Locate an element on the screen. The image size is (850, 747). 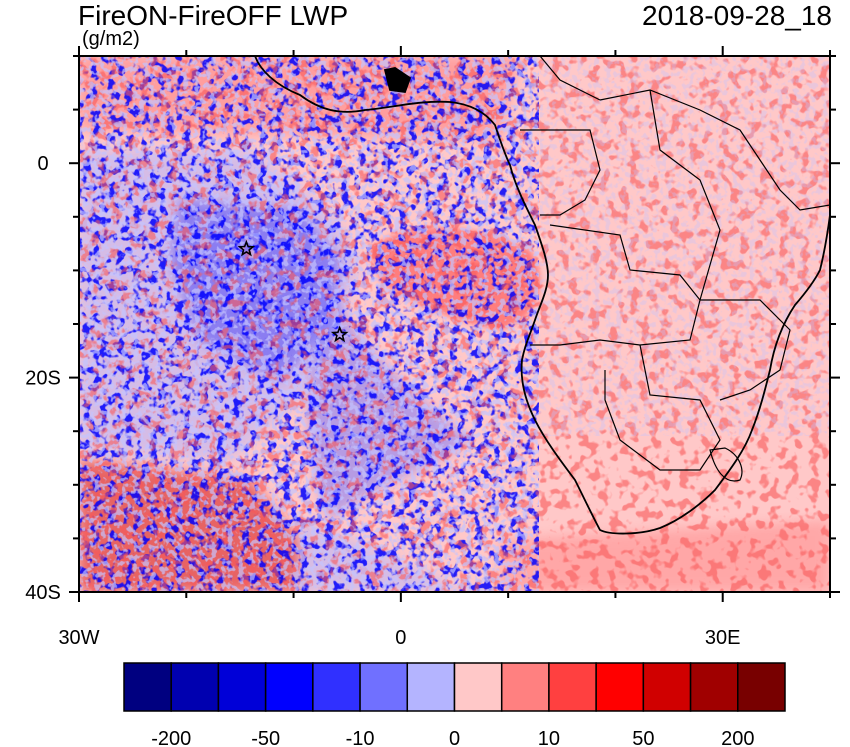
y-tick-label: 40S is located at coordinates (43, 593).